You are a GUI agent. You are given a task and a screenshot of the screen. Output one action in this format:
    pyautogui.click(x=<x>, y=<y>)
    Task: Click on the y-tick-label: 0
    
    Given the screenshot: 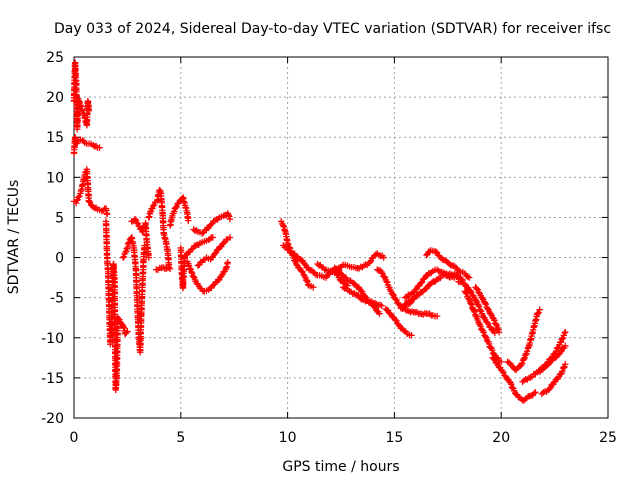 What is the action you would take?
    pyautogui.click(x=59, y=259)
    